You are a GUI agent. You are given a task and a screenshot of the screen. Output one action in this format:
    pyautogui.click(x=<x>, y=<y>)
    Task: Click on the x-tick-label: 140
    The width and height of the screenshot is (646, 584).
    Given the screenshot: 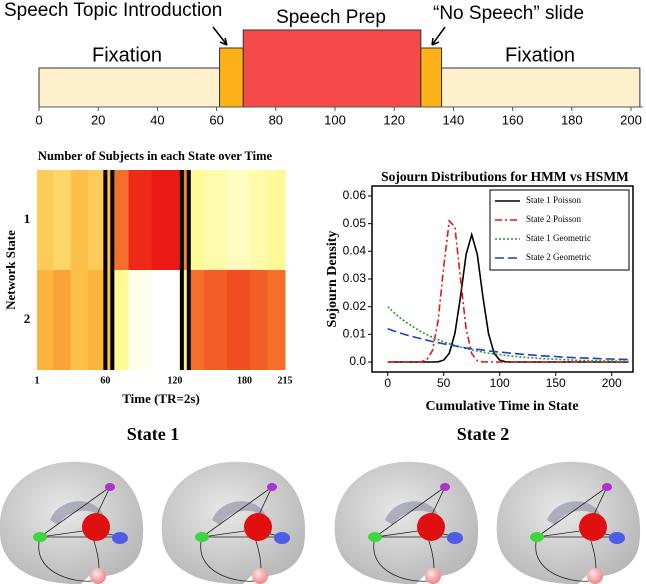 What is the action you would take?
    pyautogui.click(x=454, y=119)
    